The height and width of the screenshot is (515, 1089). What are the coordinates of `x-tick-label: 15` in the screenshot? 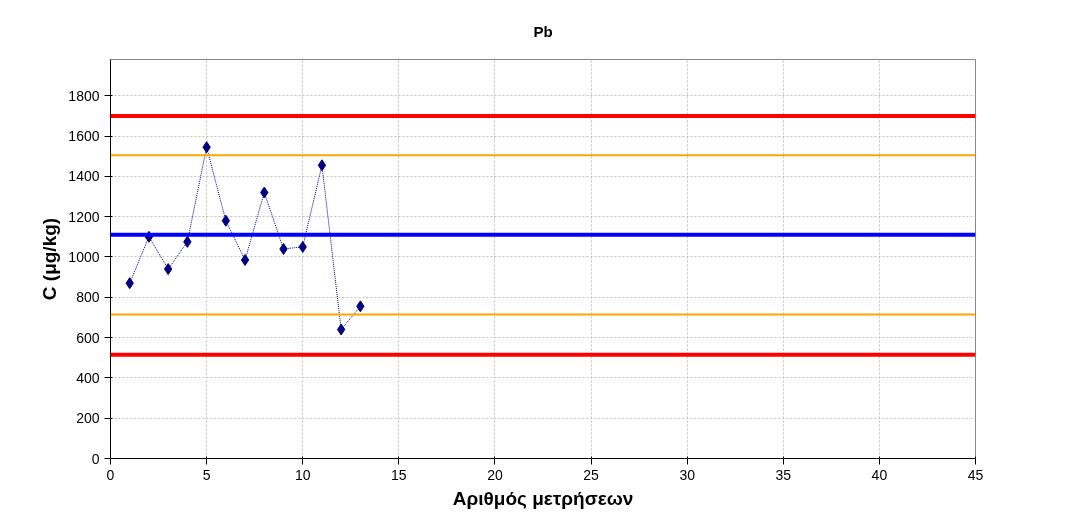 It's located at (399, 474).